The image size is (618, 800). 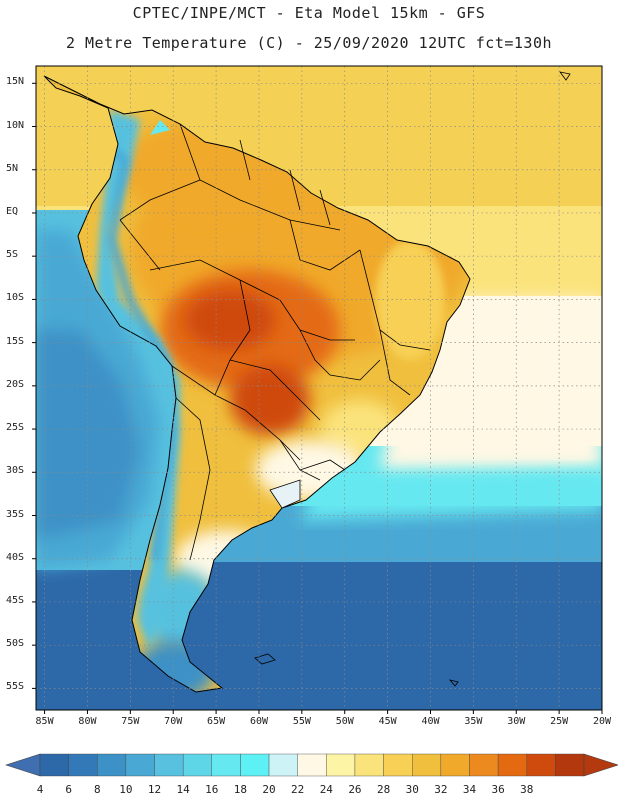 I want to click on colorbar-over-arrow, so click(x=600, y=765).